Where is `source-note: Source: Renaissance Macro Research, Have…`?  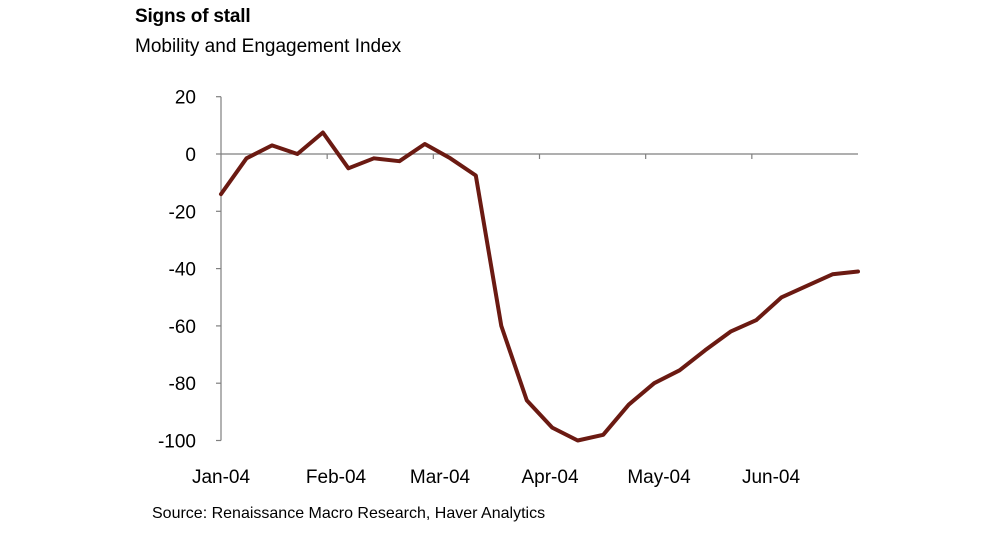
source-note: Source: Renaissance Macro Research, Have… is located at coordinates (349, 513).